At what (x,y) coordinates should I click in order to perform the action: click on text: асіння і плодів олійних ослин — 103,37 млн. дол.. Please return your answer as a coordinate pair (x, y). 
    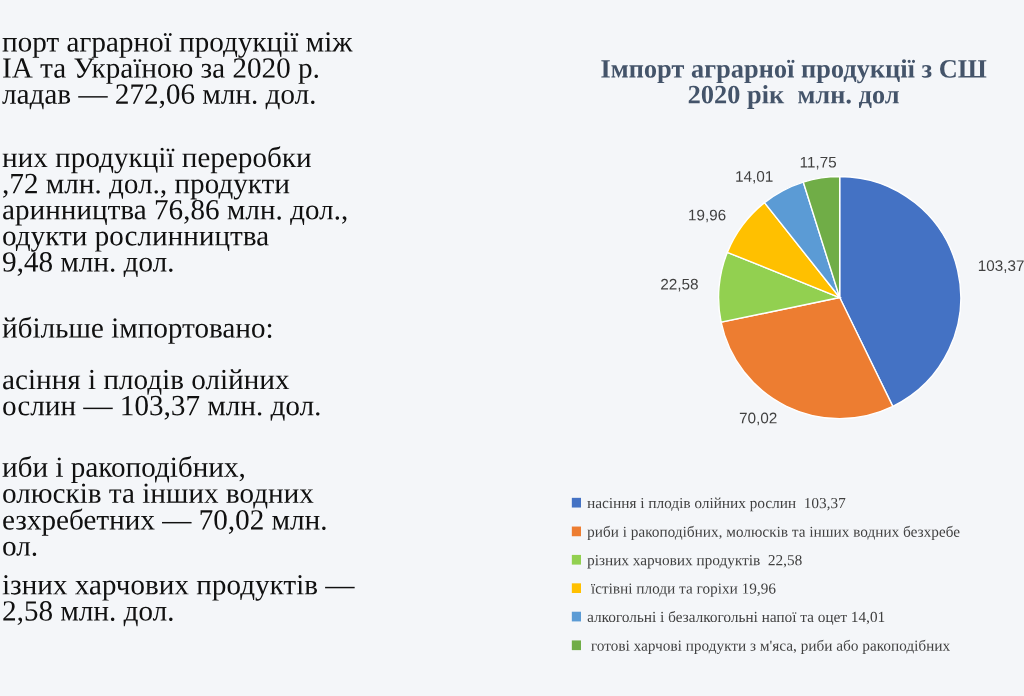
    Looking at the image, I should click on (161, 395).